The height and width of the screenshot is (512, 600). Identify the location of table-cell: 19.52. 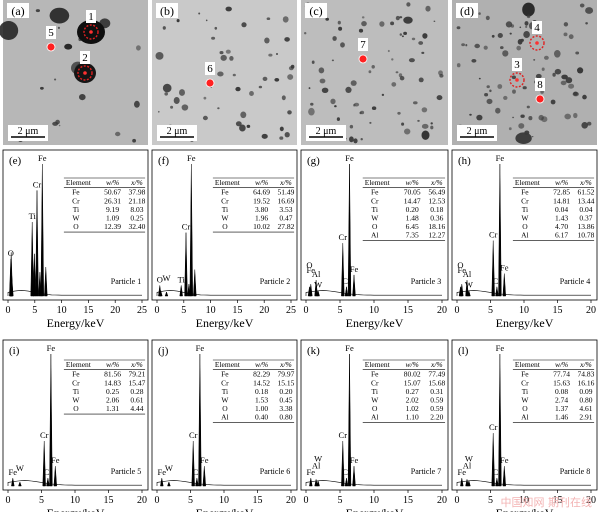
(261, 200).